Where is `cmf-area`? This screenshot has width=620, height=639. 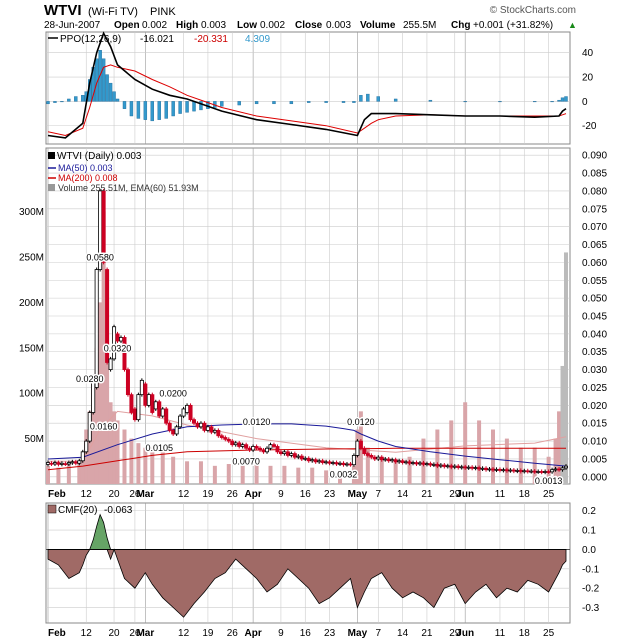 cmf-area is located at coordinates (308, 565).